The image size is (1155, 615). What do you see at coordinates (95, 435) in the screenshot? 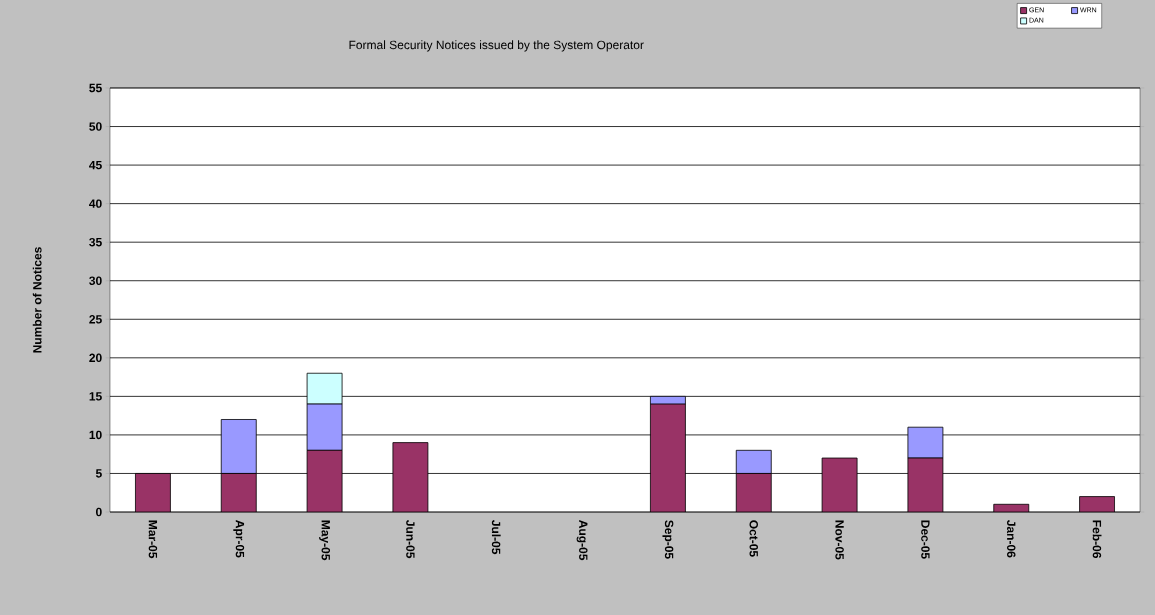
I see `y-tick-label: 10` at bounding box center [95, 435].